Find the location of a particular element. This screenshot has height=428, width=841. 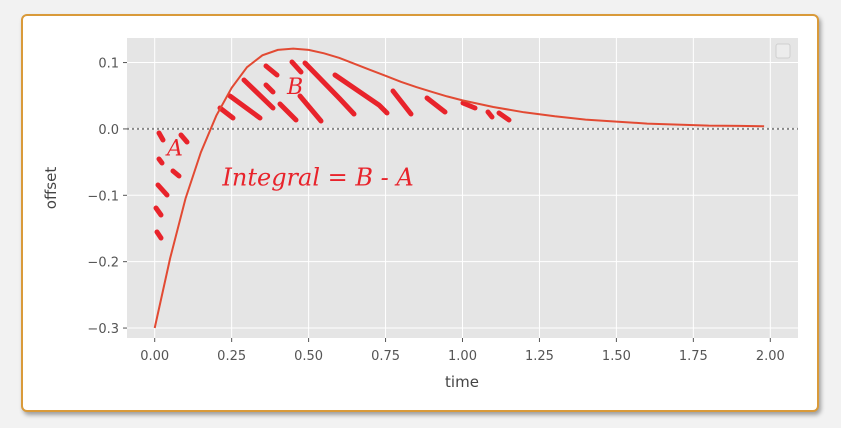

x-tick-label: 2.00 is located at coordinates (770, 356).